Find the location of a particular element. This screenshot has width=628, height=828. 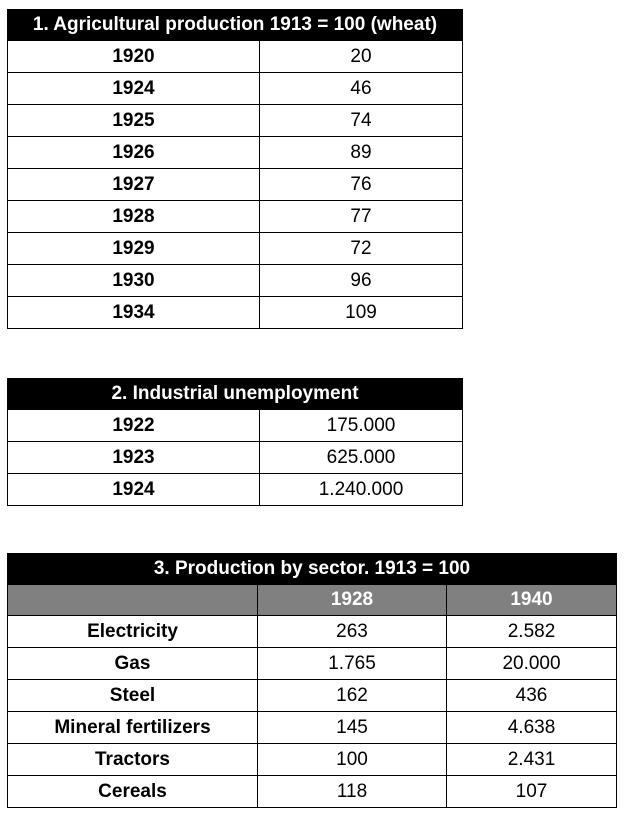

row-label-cell: 1934 is located at coordinates (133, 312).